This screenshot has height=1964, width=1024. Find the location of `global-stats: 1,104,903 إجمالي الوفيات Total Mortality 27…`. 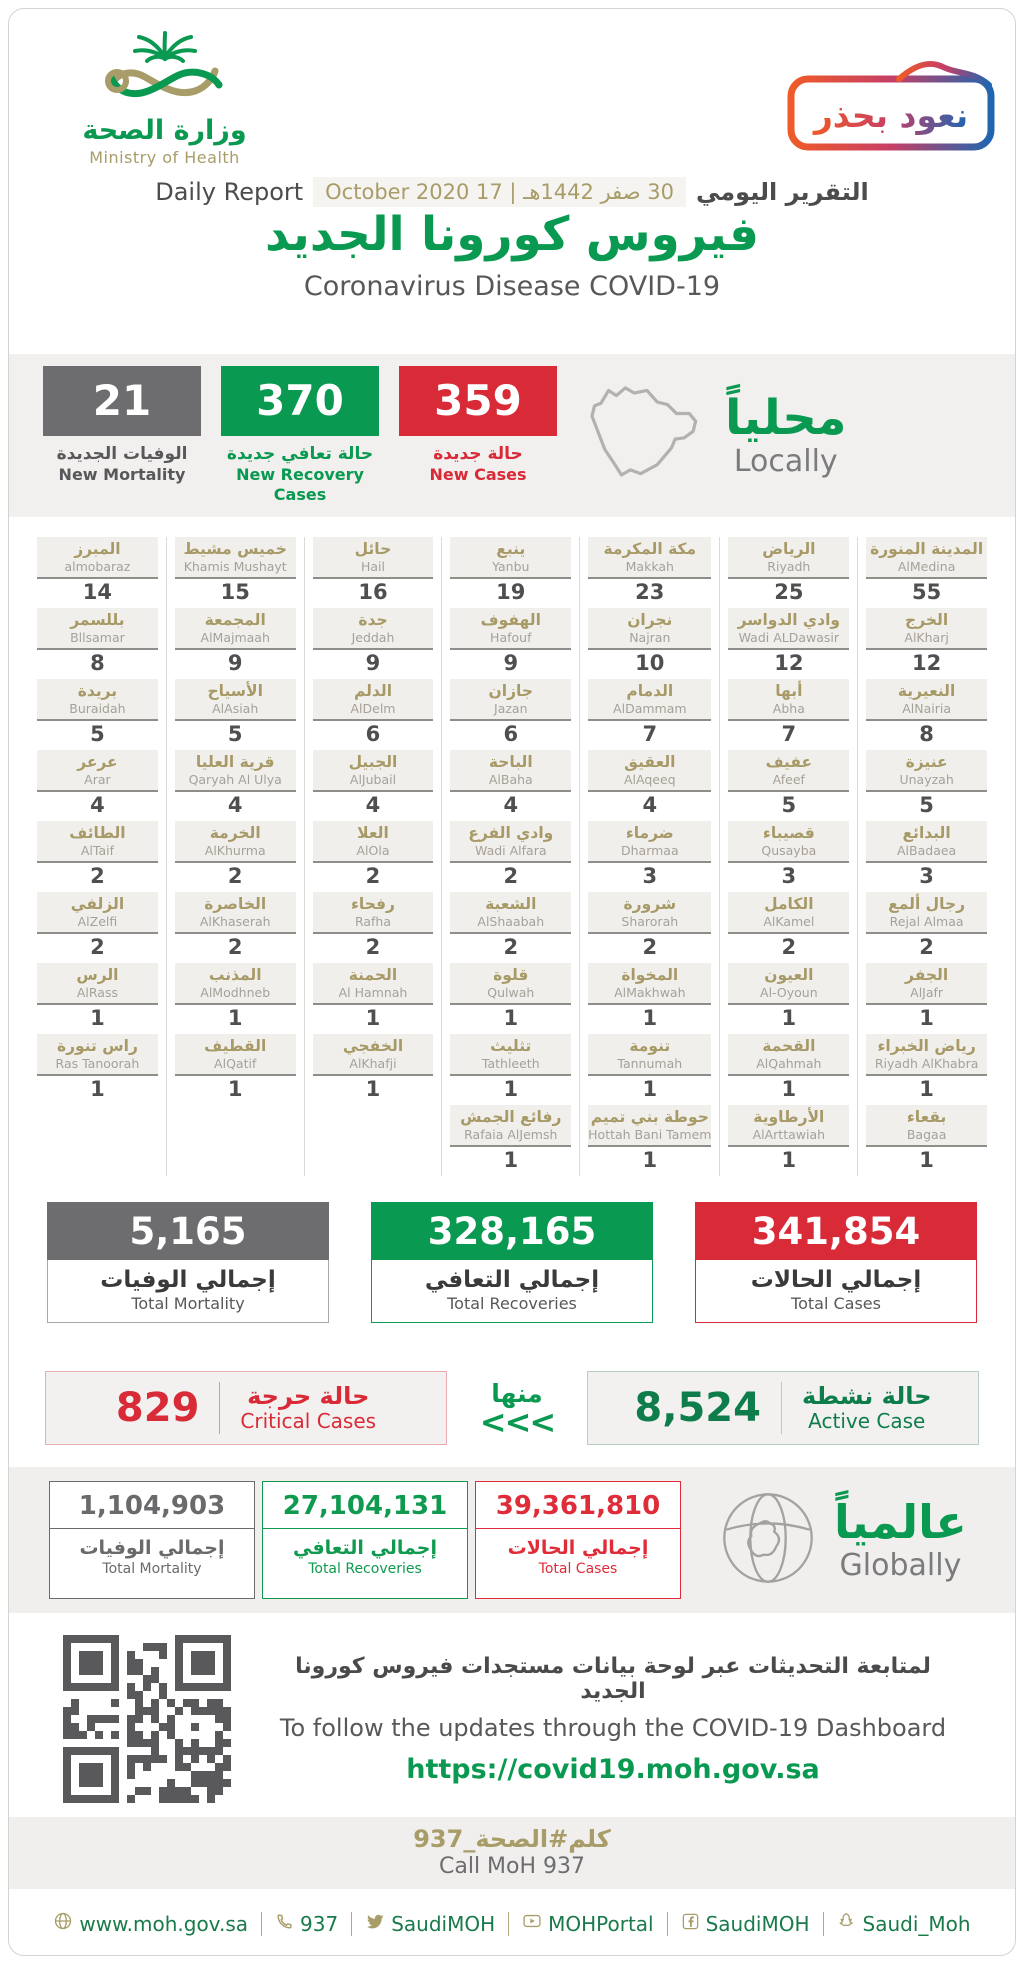

global-stats: 1,104,903 إجمالي الوفيات Total Mortality 27… is located at coordinates (368, 1540).